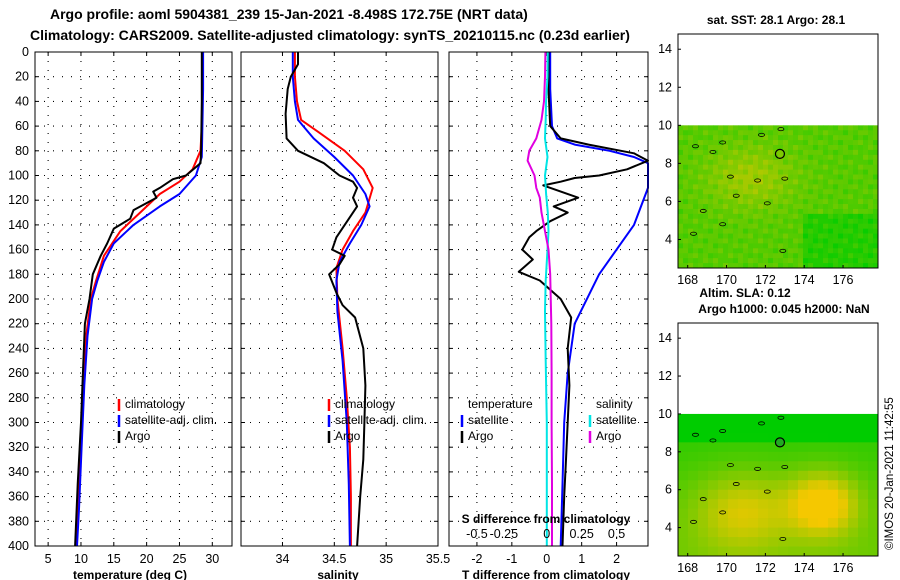  Describe the element at coordinates (665, 87) in the screenshot. I see `lat-tick-label: 12` at that location.